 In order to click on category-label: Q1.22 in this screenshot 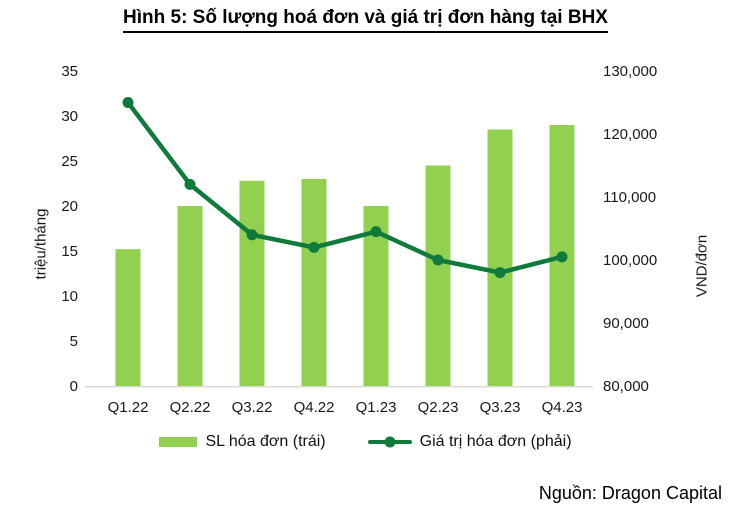, I will do `click(128, 407)`.